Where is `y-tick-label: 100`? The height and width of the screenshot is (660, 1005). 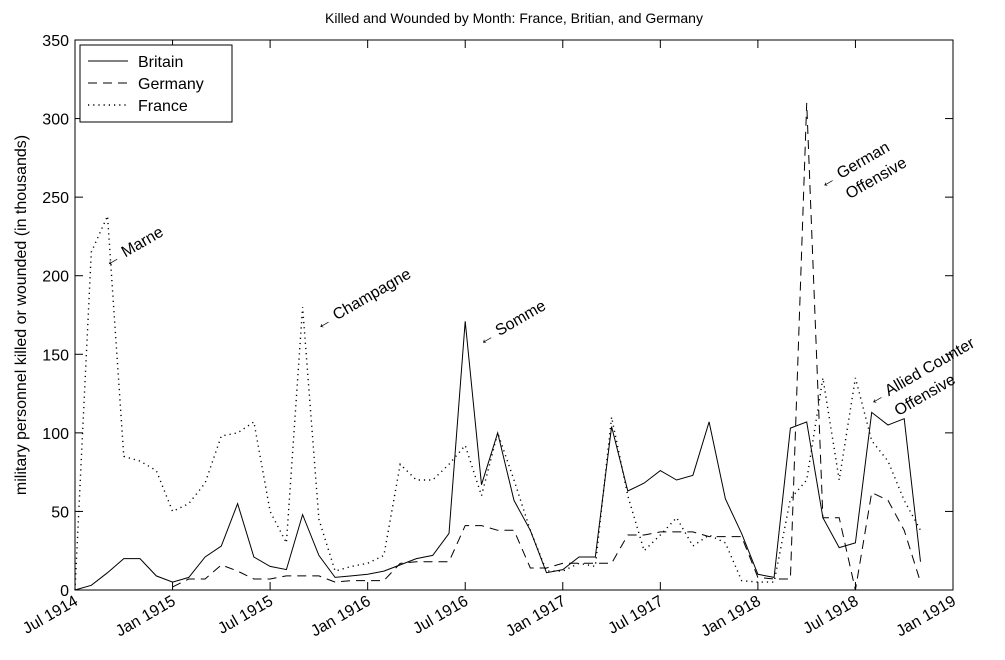 y-tick-label: 100 is located at coordinates (55, 434).